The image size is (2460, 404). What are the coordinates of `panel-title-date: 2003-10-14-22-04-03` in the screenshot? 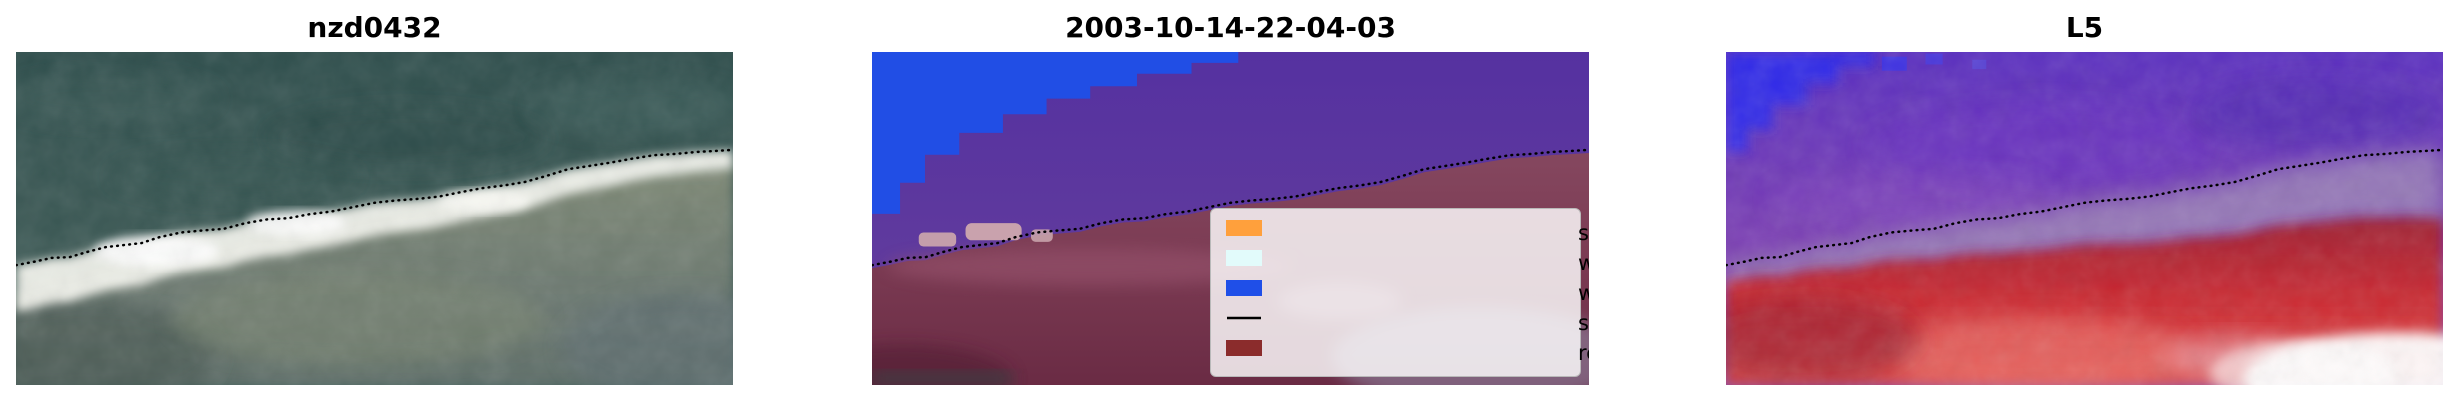 It's located at (1230, 27).